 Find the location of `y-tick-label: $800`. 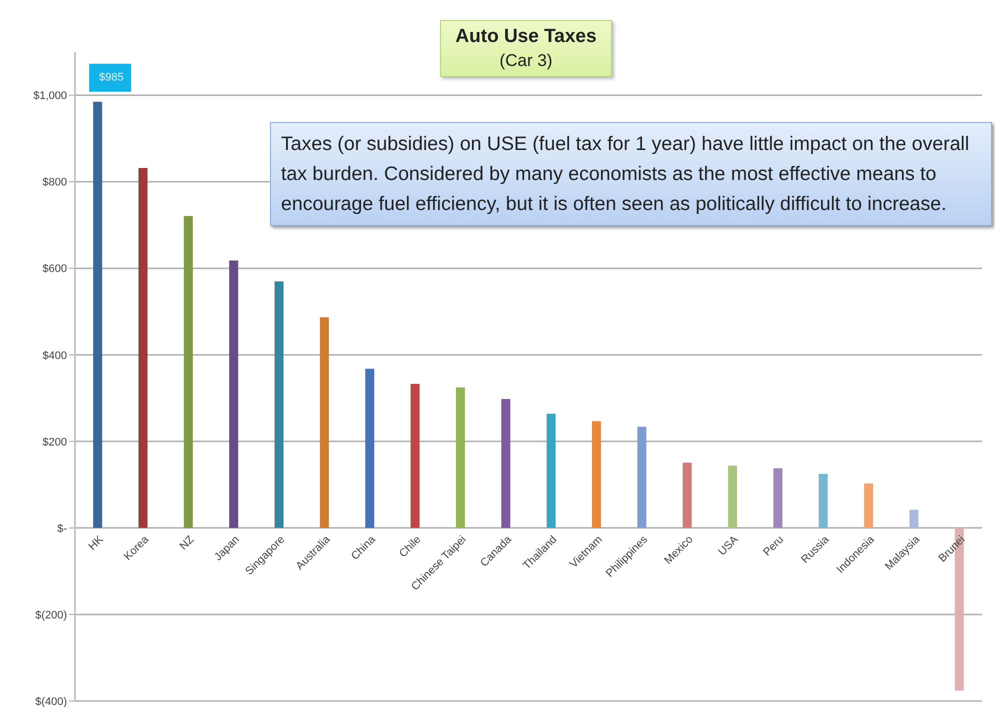

y-tick-label: $800 is located at coordinates (54, 182).